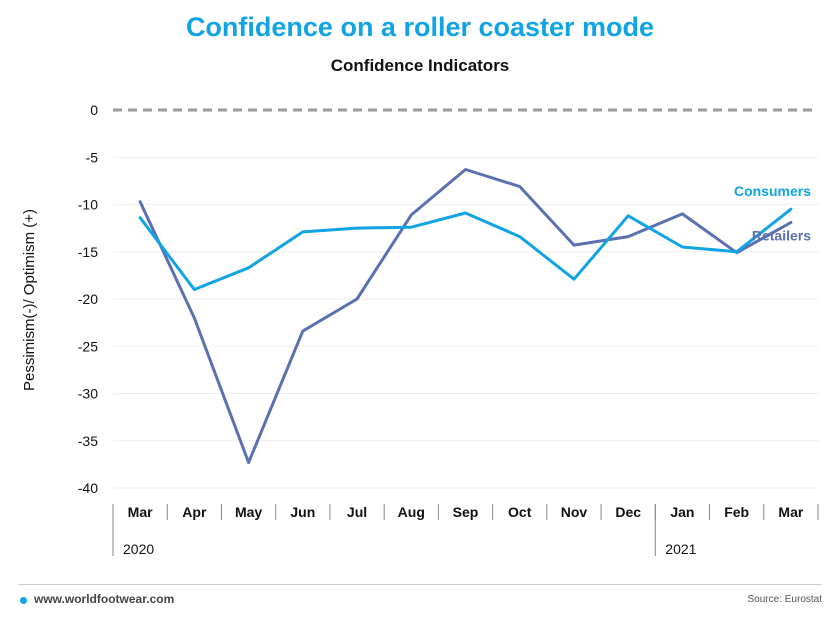 This screenshot has height=624, width=840. Describe the element at coordinates (420, 584) in the screenshot. I see `footer-divider` at that location.